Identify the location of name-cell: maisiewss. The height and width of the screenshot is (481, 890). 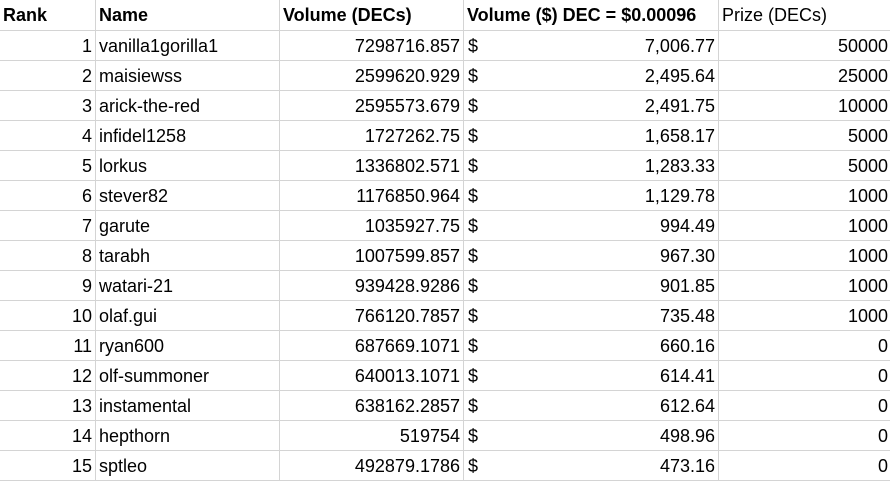
(188, 76).